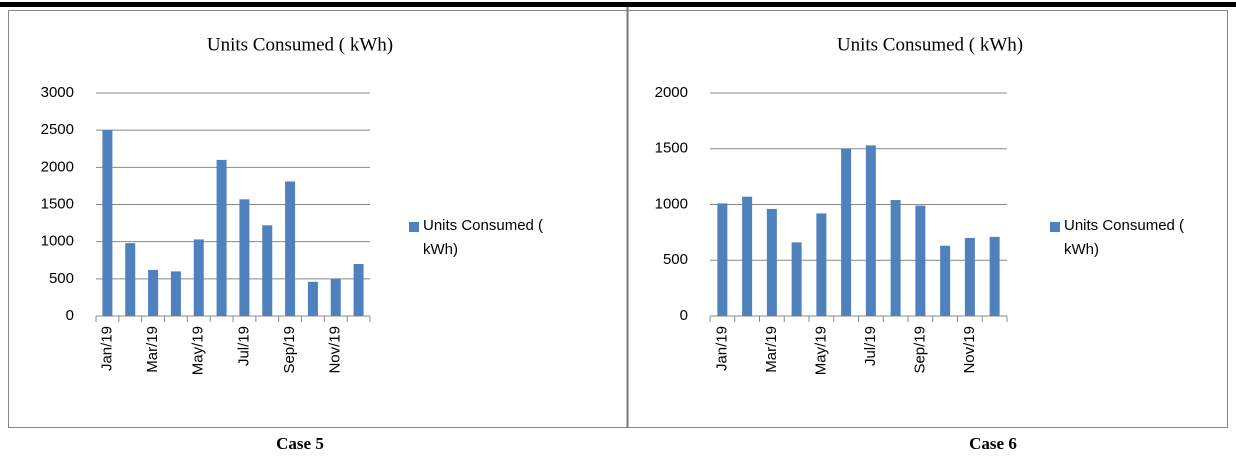  Describe the element at coordinates (57, 92) in the screenshot. I see `y-tick-label: 3000` at that location.